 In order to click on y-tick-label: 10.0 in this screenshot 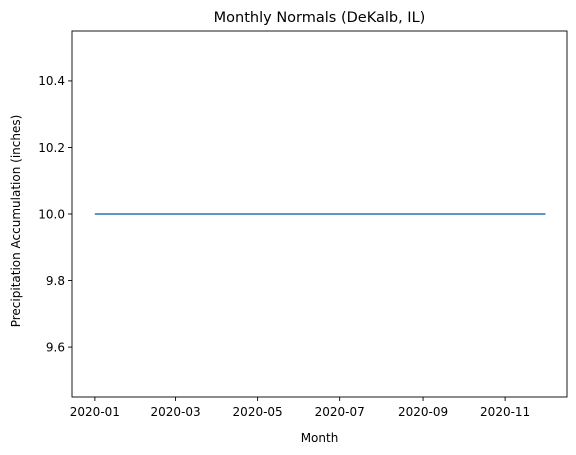, I will do `click(51, 214)`.